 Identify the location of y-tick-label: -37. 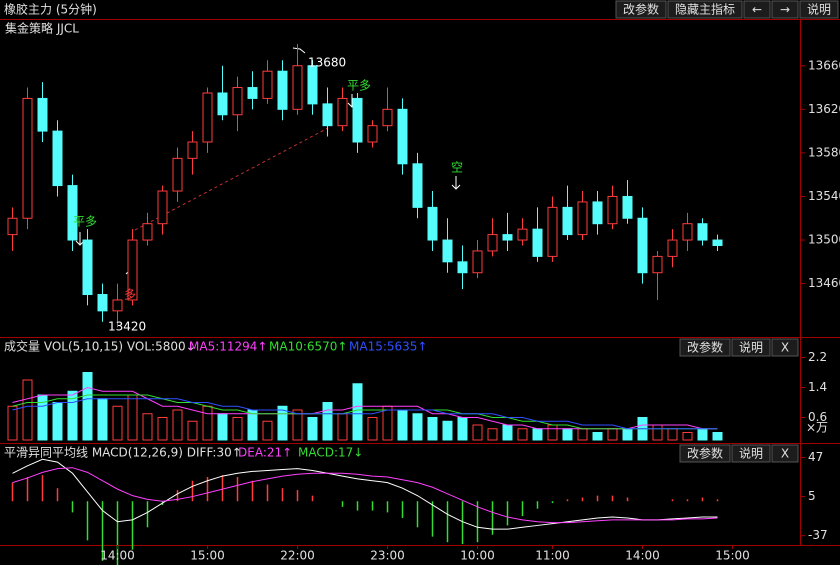
(818, 535).